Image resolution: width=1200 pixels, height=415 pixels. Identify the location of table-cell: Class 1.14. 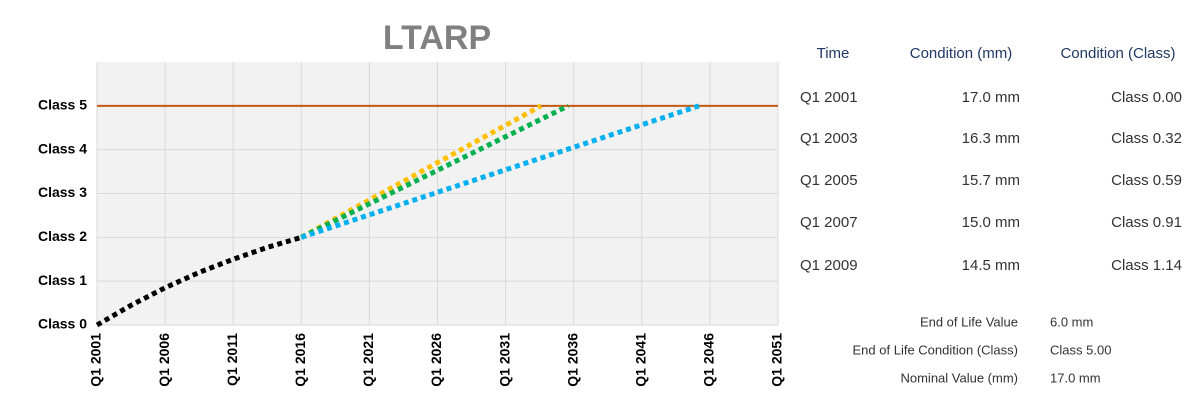
(1146, 265).